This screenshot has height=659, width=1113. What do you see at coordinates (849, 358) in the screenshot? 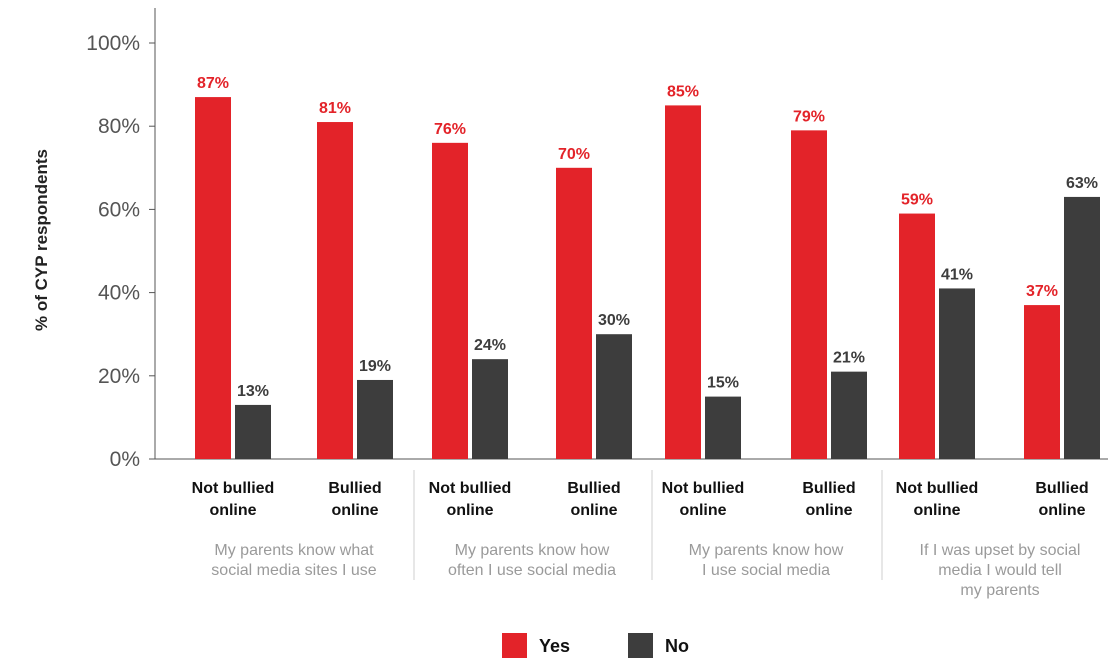
I see `data-label-no: 21%` at bounding box center [849, 358].